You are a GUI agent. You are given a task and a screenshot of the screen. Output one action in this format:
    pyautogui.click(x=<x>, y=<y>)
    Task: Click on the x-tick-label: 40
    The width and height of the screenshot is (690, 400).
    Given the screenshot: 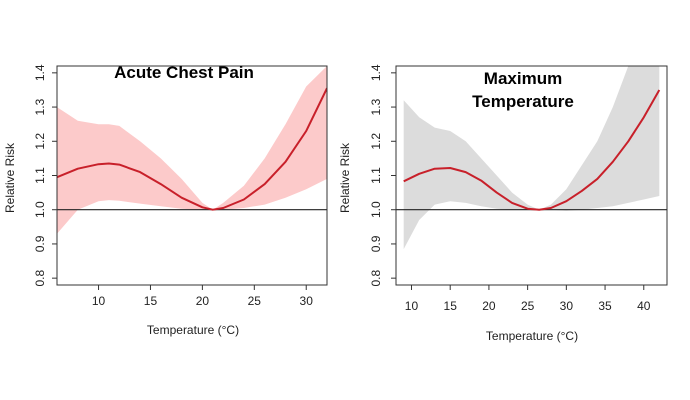 What is the action you would take?
    pyautogui.click(x=644, y=306)
    